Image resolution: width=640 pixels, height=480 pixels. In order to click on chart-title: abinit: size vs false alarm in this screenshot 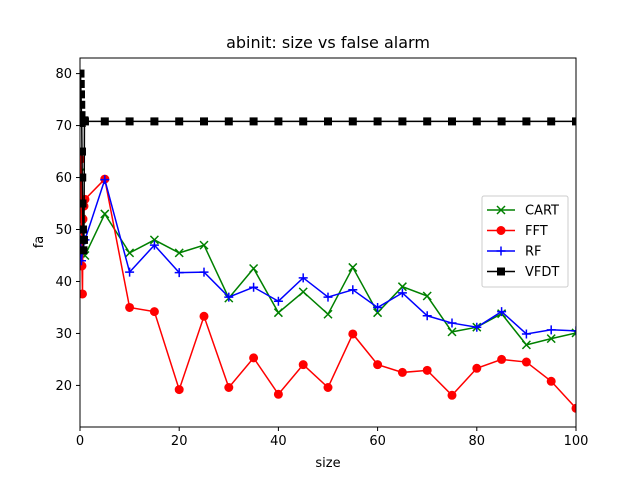, I will do `click(328, 42)`.